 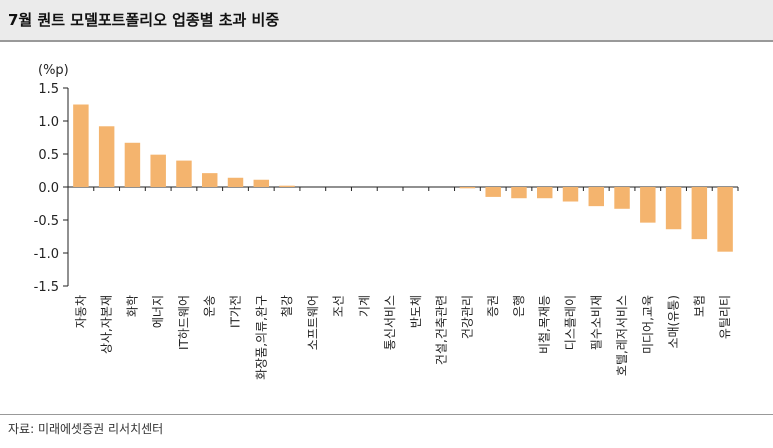 What do you see at coordinates (545, 324) in the screenshot?
I see `x-tick-label: 비철,목재등` at bounding box center [545, 324].